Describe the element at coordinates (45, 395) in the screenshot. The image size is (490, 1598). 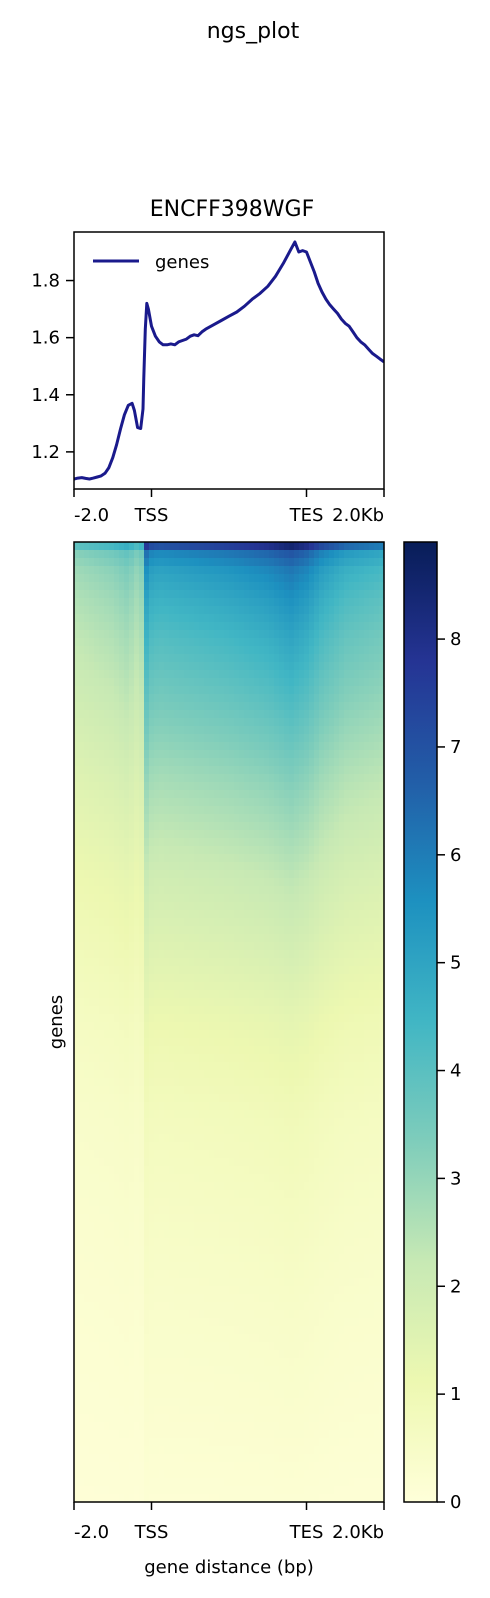
I see `y-tick-label: 1.4` at that location.